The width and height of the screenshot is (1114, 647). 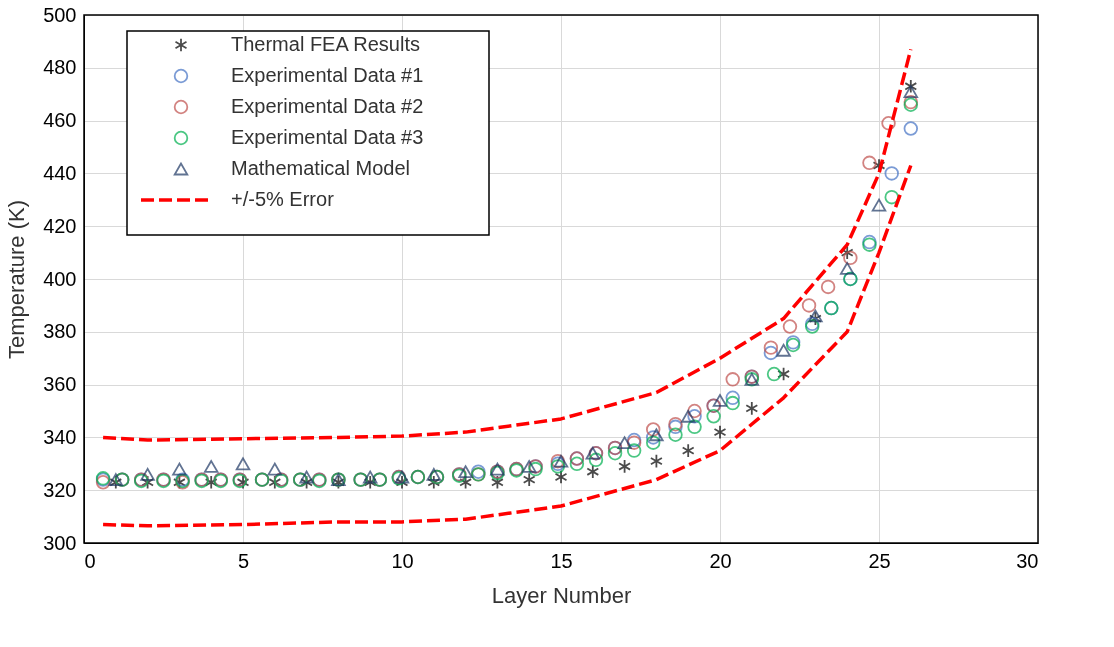 I want to click on y-tick-label: 460, so click(x=60, y=120).